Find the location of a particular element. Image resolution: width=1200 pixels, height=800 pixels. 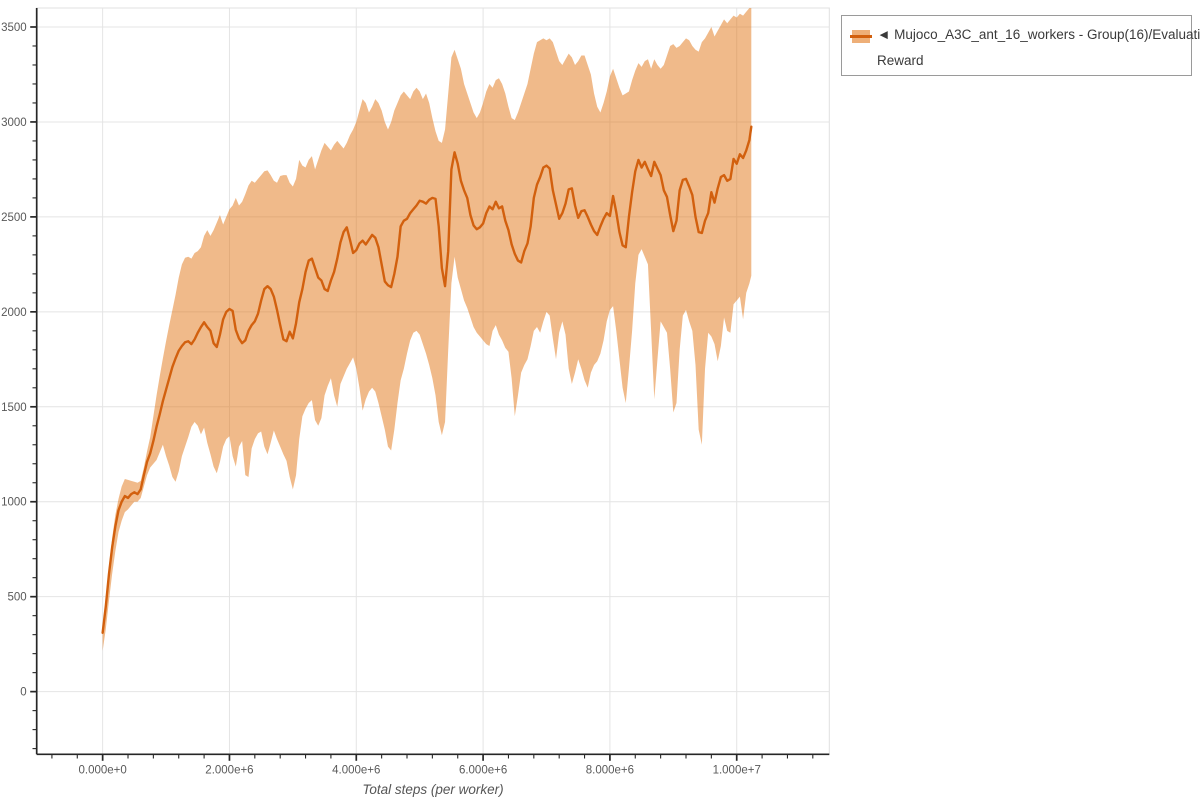

x-axis-title: Total steps (per worker) is located at coordinates (433, 789).